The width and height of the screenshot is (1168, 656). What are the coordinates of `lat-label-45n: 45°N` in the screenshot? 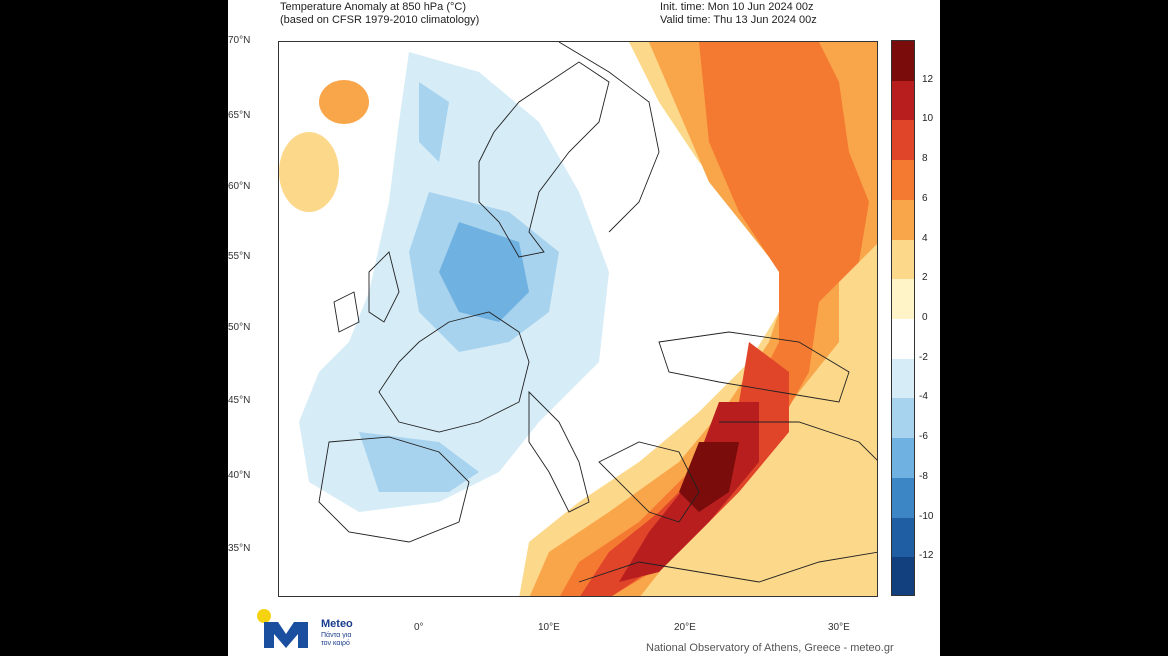 It's located at (239, 400).